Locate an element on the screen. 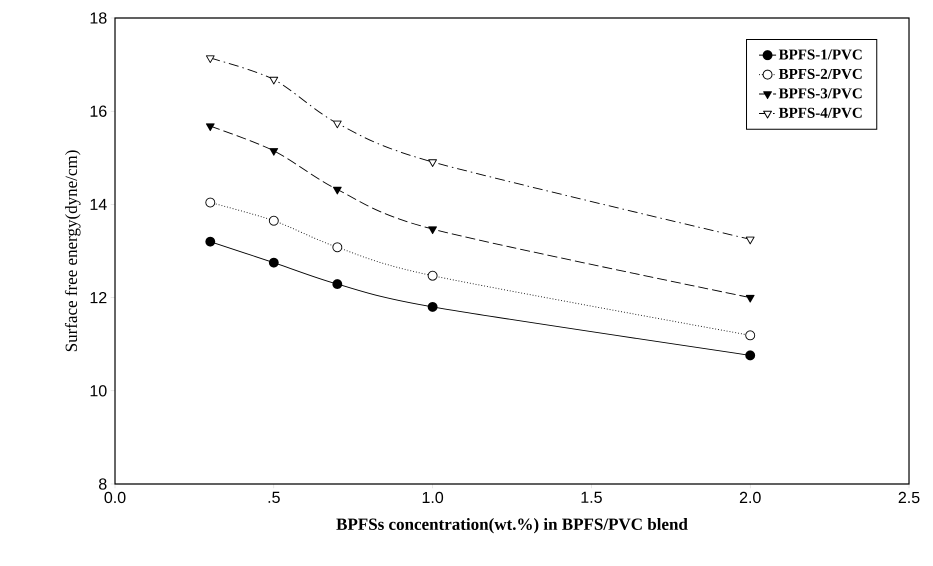 The width and height of the screenshot is (933, 566). x-tick-label: 1.5 is located at coordinates (592, 497).